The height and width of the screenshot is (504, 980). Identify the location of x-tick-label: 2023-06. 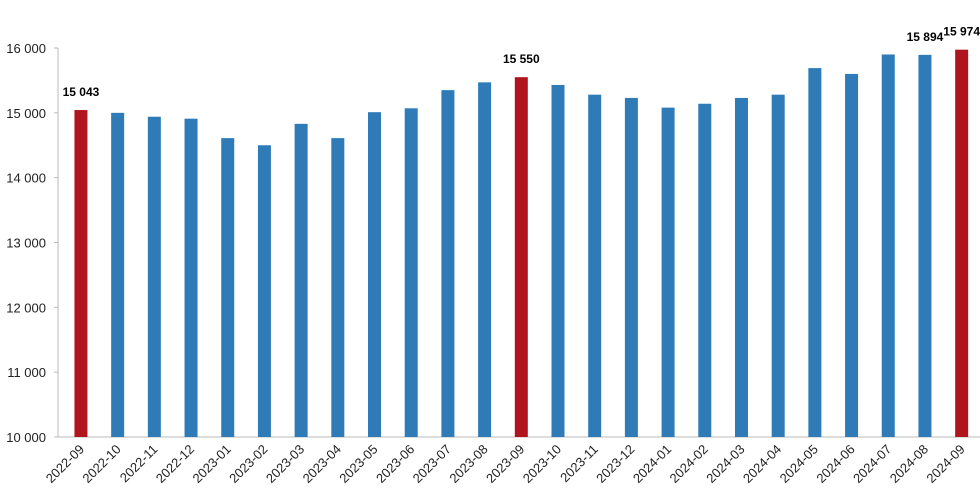
(395, 464).